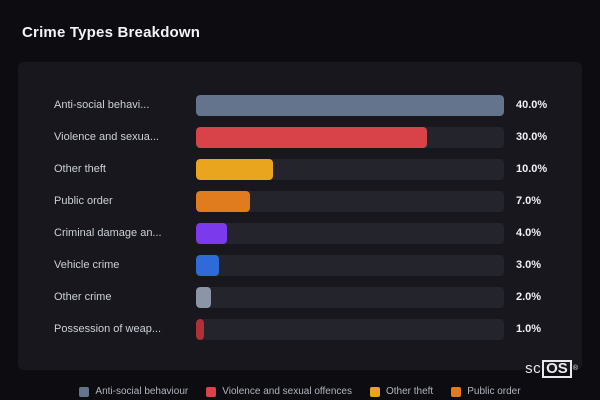 The image size is (600, 400). I want to click on value-label: 2.0%, so click(529, 297).